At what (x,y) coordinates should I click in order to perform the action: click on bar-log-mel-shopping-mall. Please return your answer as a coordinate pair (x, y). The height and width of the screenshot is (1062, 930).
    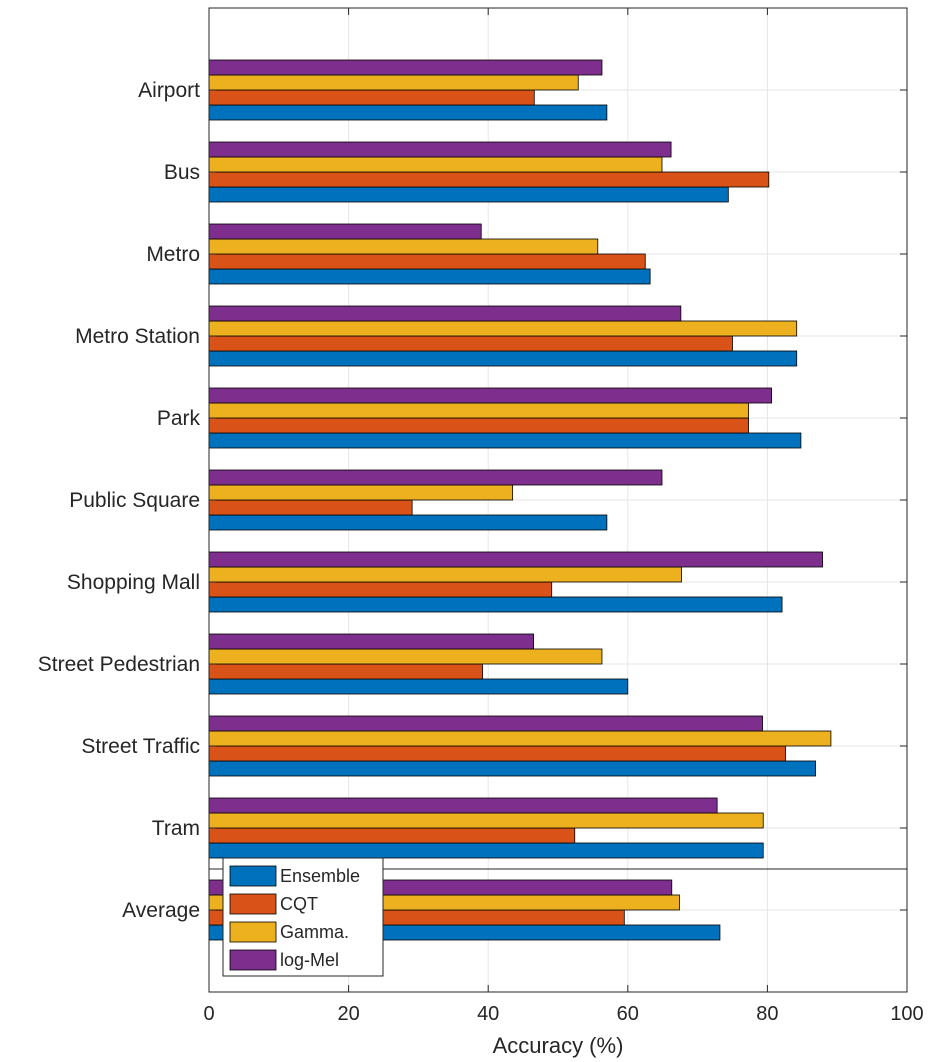
    Looking at the image, I should click on (515, 559).